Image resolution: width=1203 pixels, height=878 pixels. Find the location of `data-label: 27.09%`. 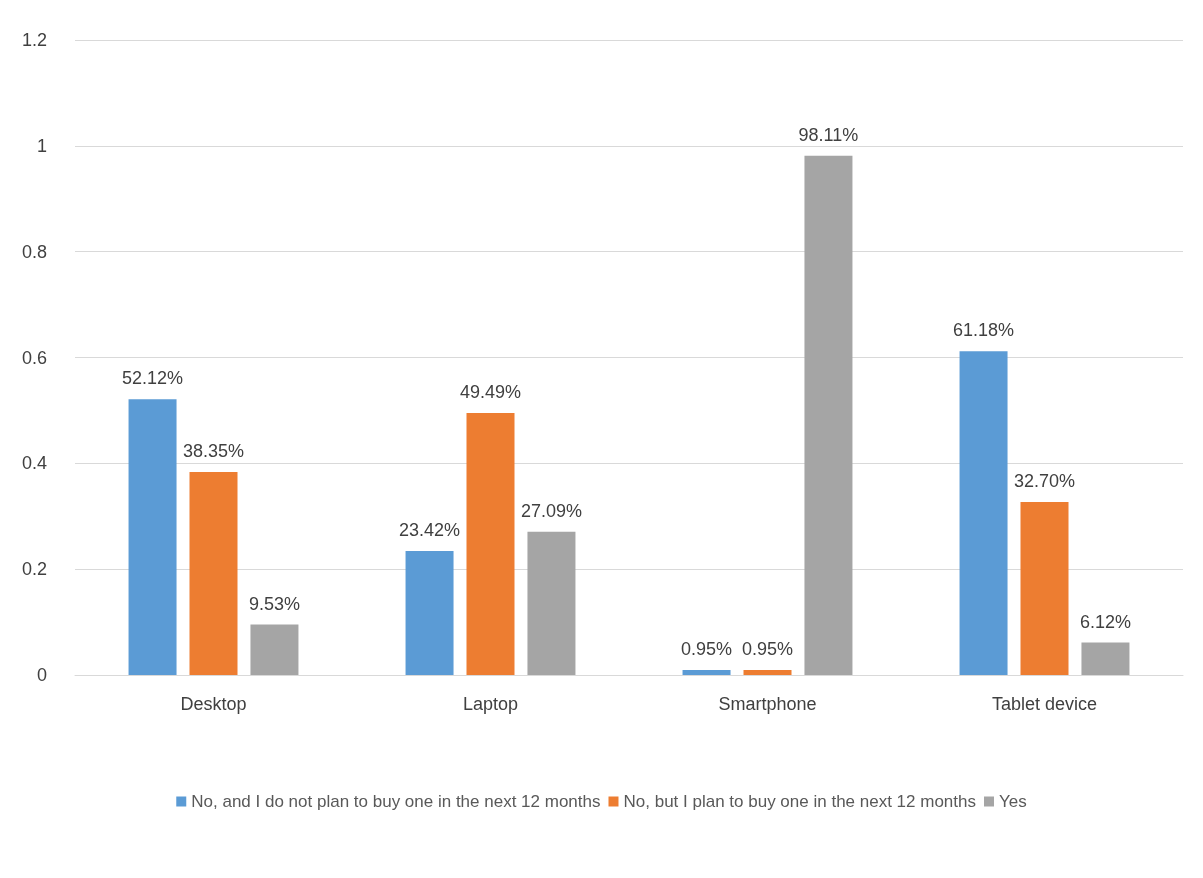

data-label: 27.09% is located at coordinates (551, 510).